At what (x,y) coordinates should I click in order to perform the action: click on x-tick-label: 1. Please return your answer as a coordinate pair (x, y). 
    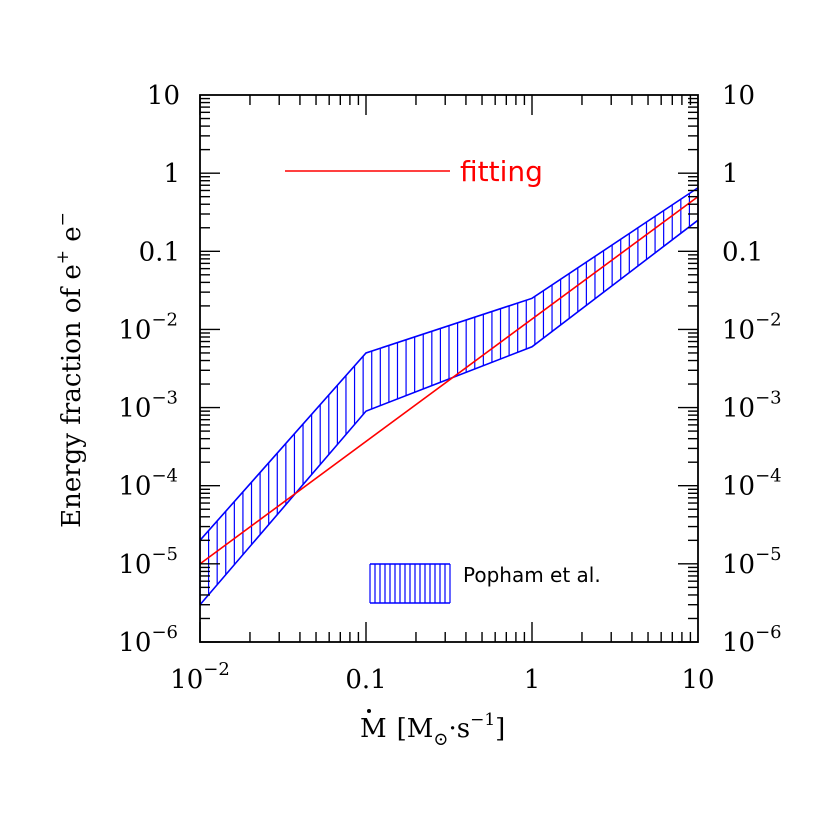
    Looking at the image, I should click on (532, 680).